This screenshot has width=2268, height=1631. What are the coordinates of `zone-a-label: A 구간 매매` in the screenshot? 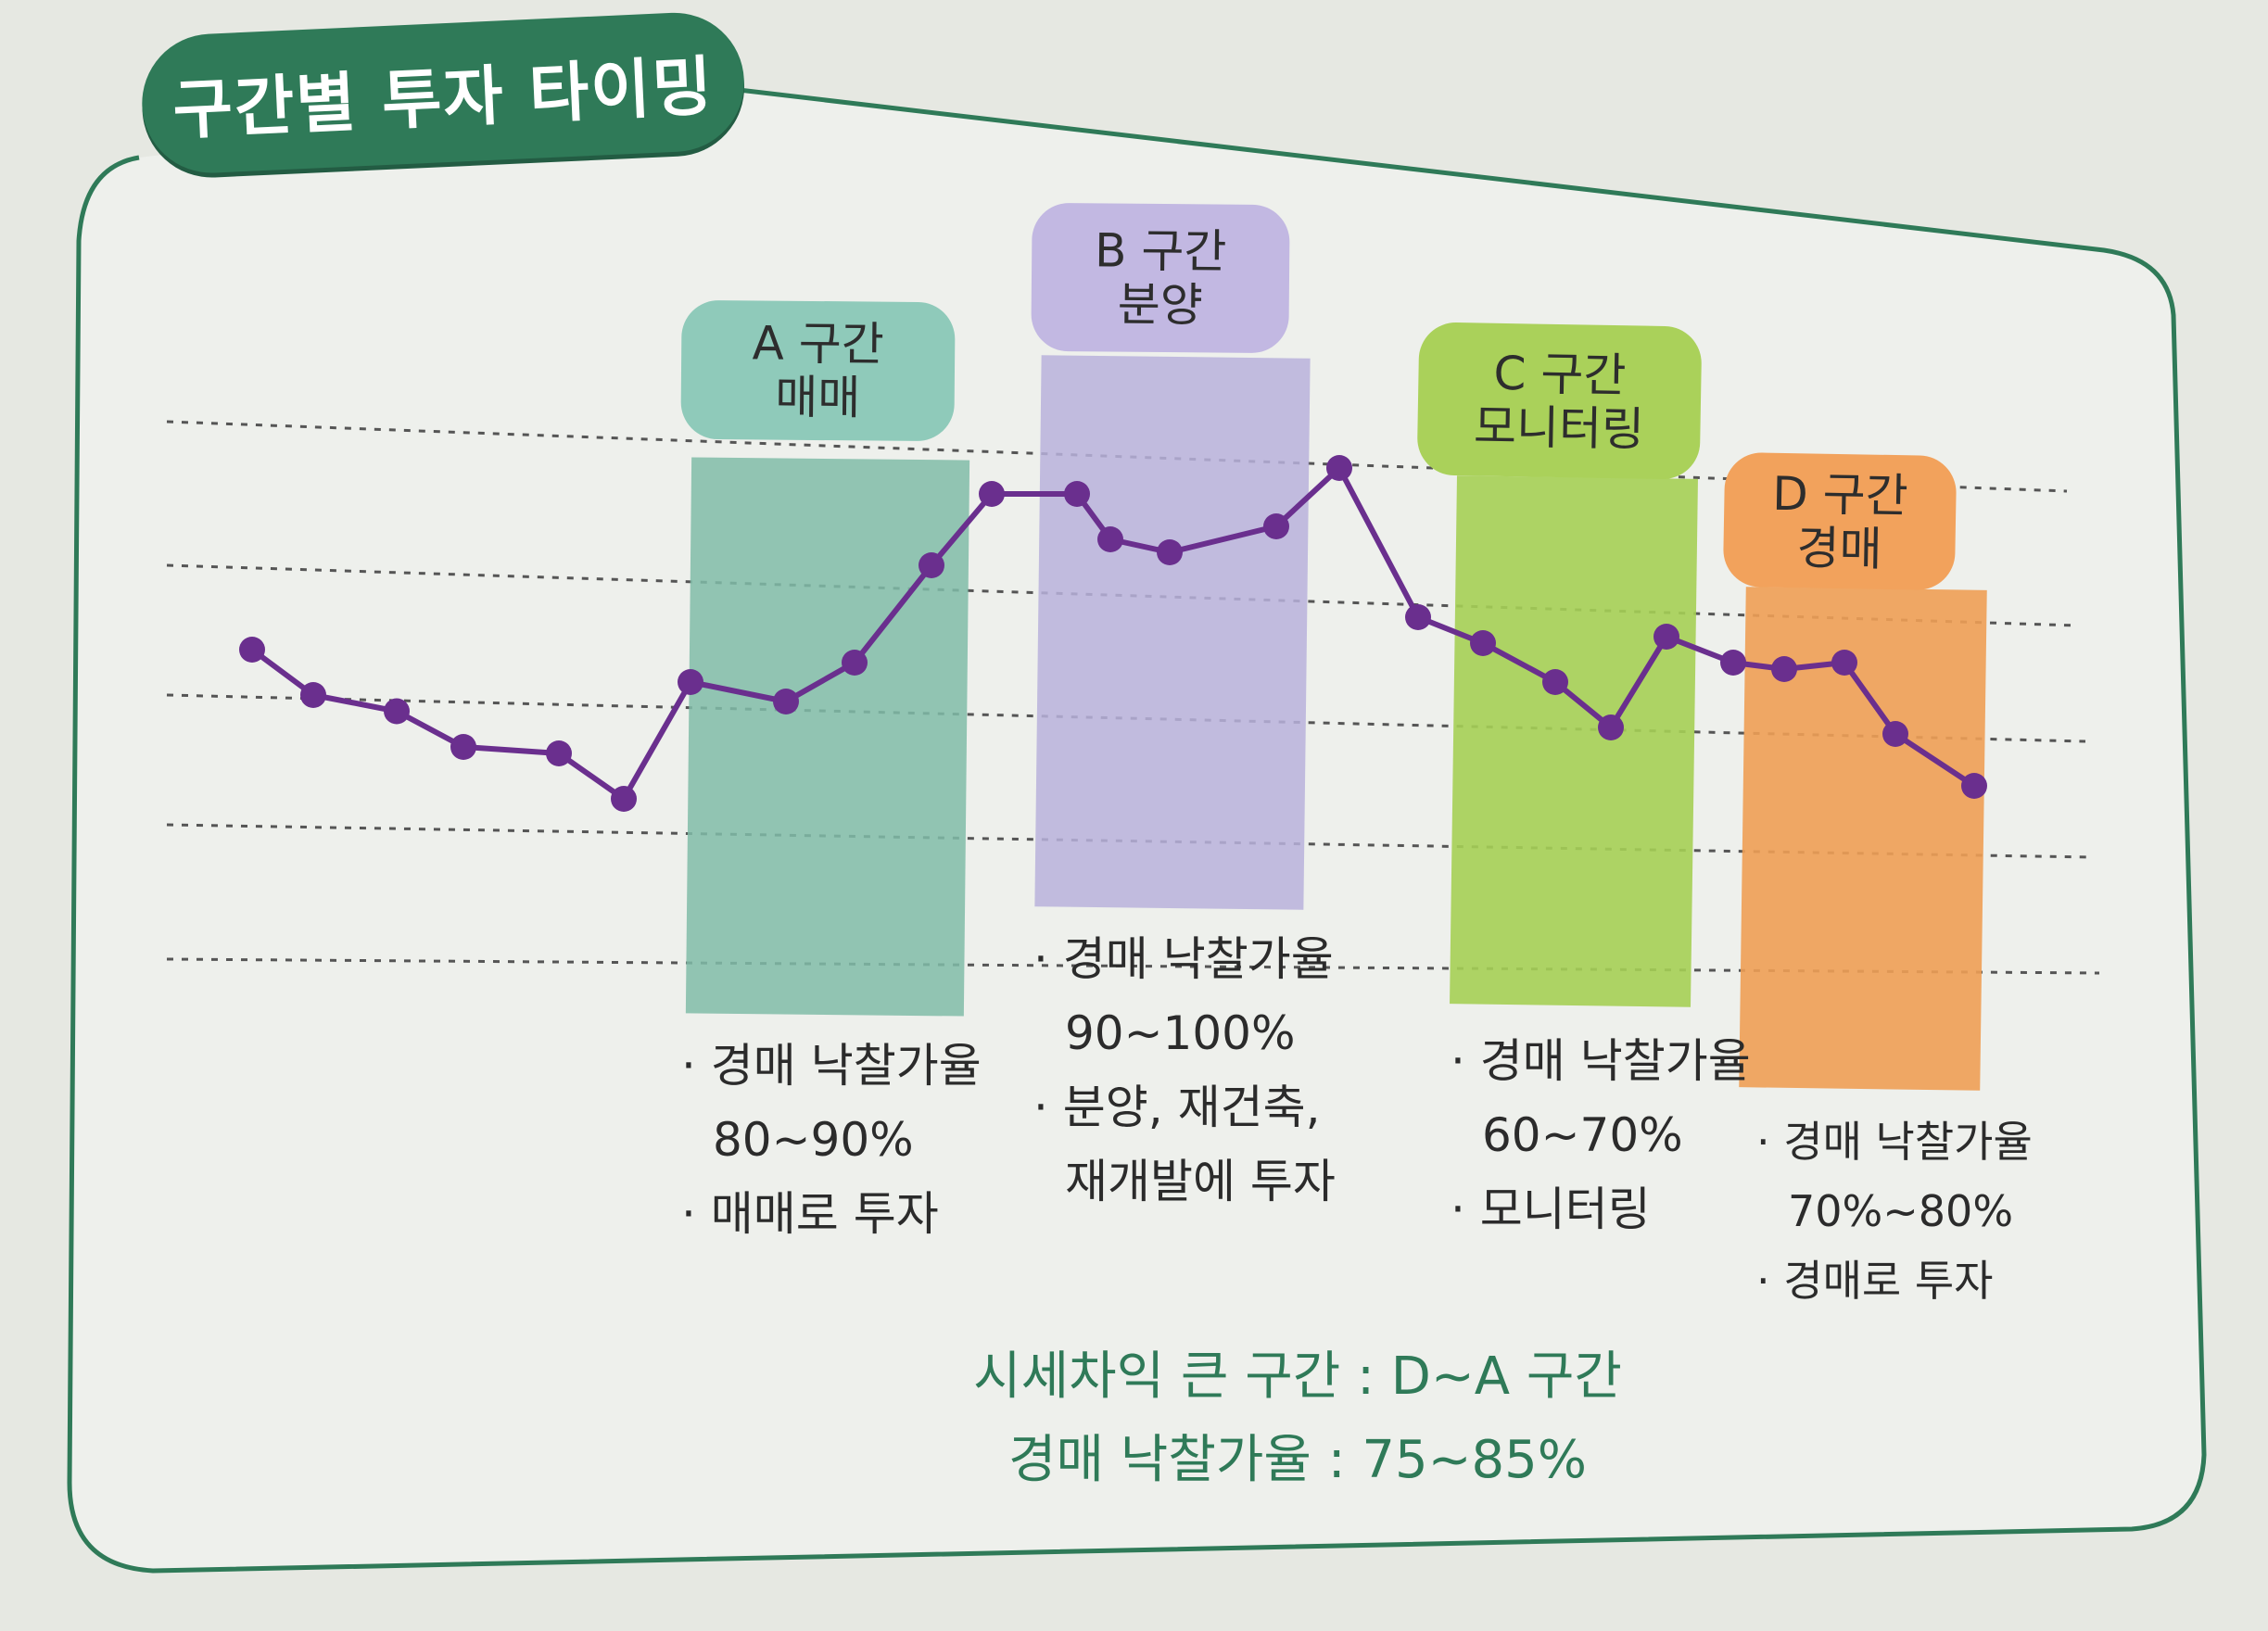 It's located at (818, 370).